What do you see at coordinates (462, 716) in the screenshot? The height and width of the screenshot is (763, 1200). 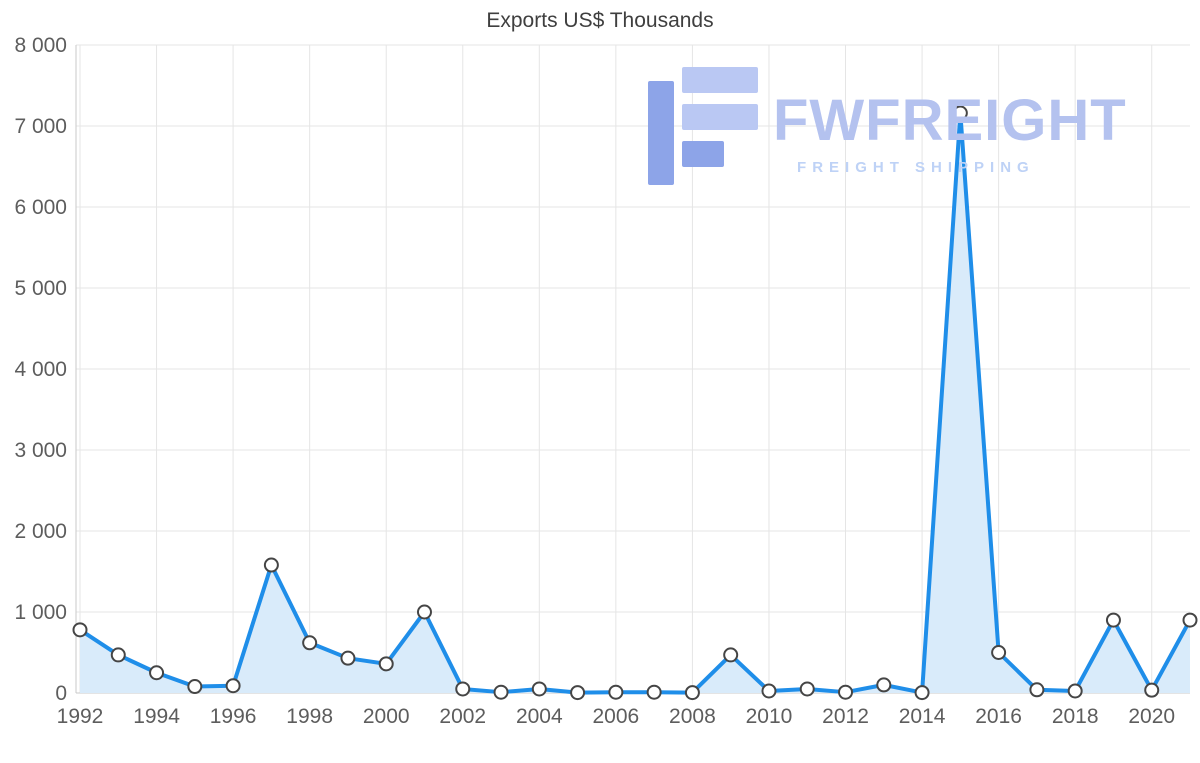 I see `x-tick-label: 2002` at bounding box center [462, 716].